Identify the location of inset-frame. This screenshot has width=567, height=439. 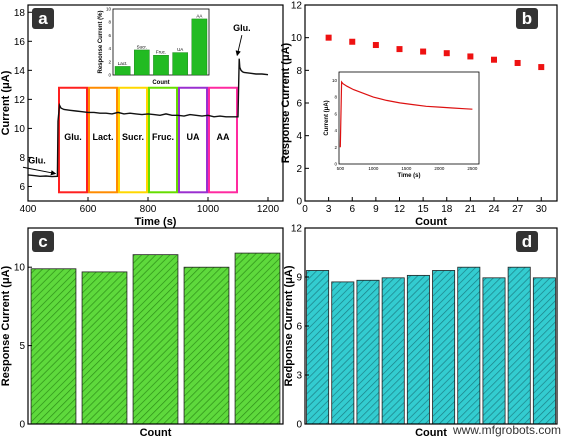
(409, 118).